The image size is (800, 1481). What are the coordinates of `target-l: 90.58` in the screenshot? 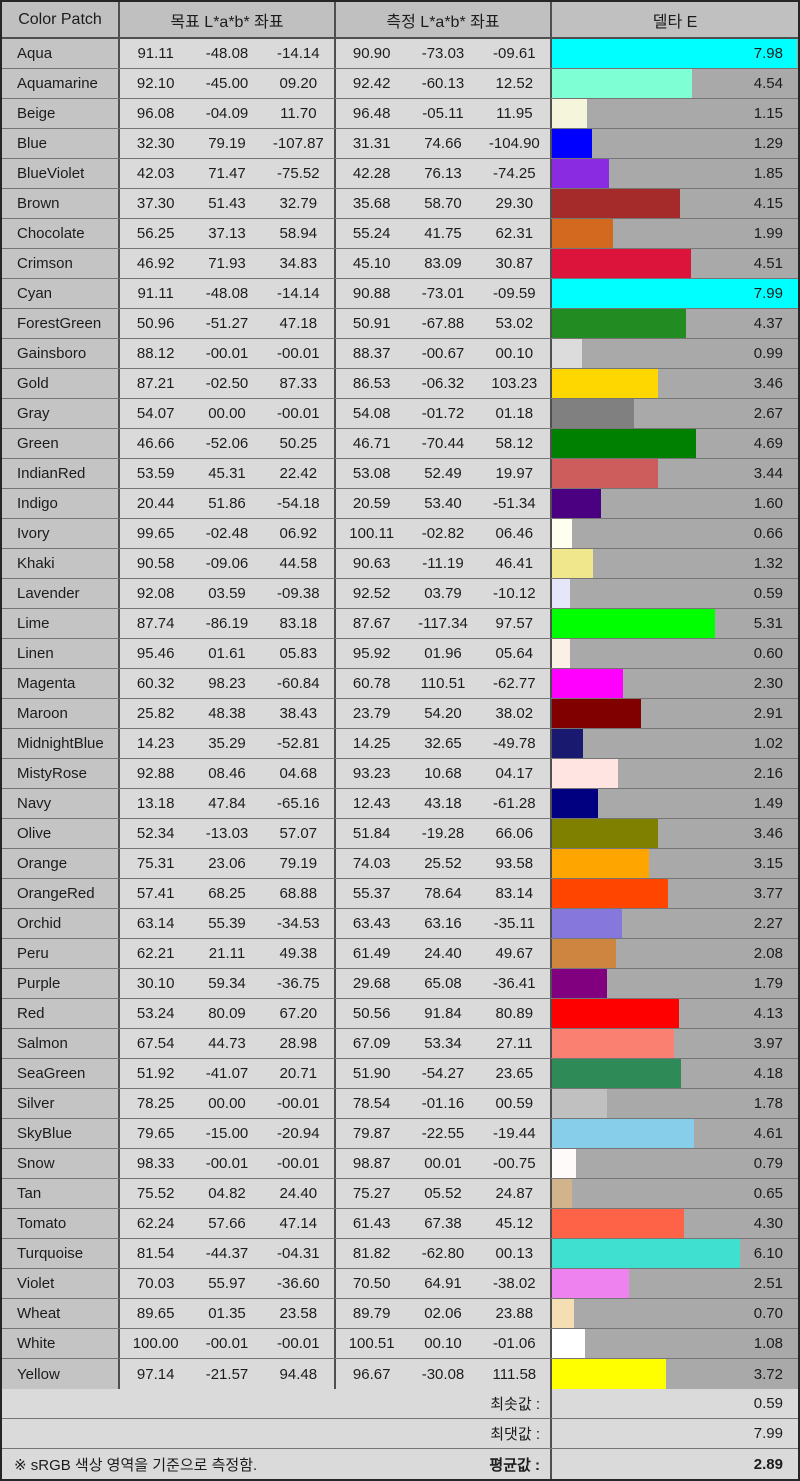 It's located at (155, 563).